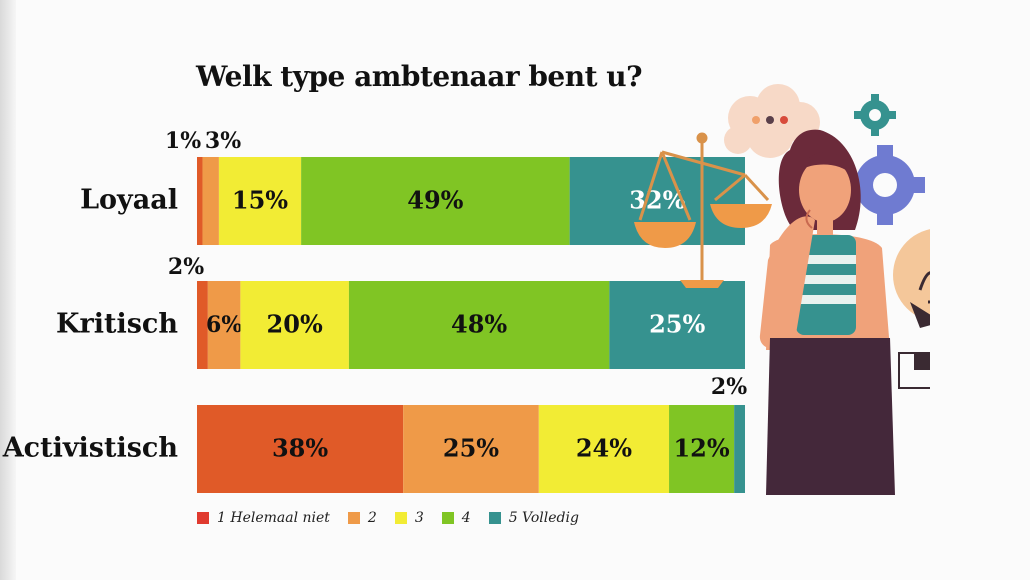  Describe the element at coordinates (362, 518) in the screenshot. I see `legend-item-2: 2` at that location.